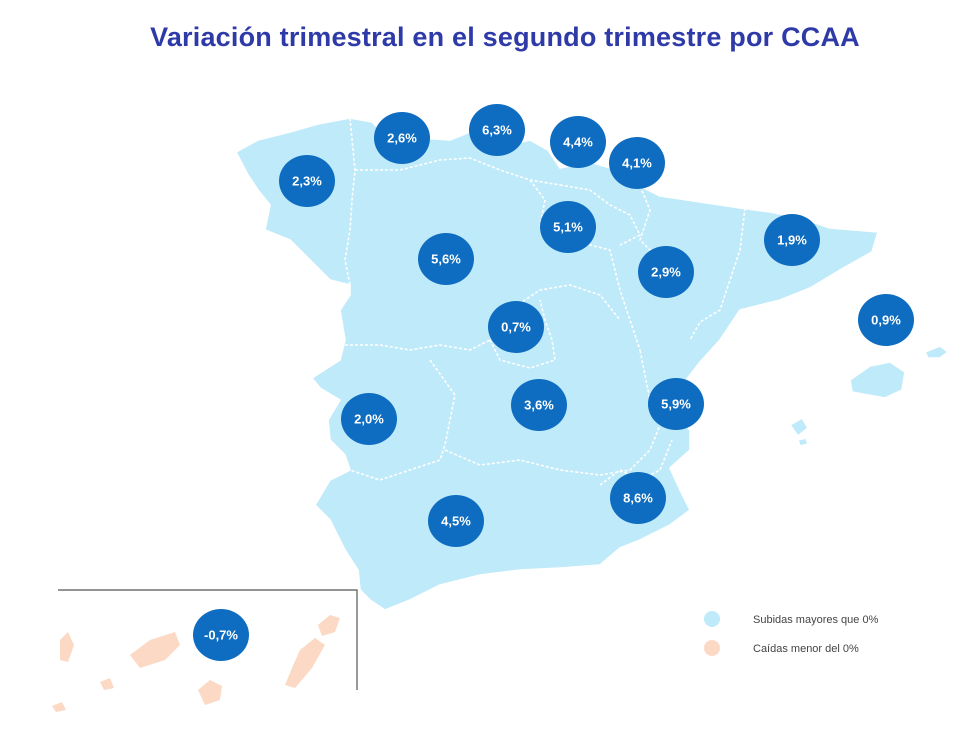 The height and width of the screenshot is (731, 980). Describe the element at coordinates (806, 649) in the screenshot. I see `legend-fall-label: Caídas menor del 0%` at that location.